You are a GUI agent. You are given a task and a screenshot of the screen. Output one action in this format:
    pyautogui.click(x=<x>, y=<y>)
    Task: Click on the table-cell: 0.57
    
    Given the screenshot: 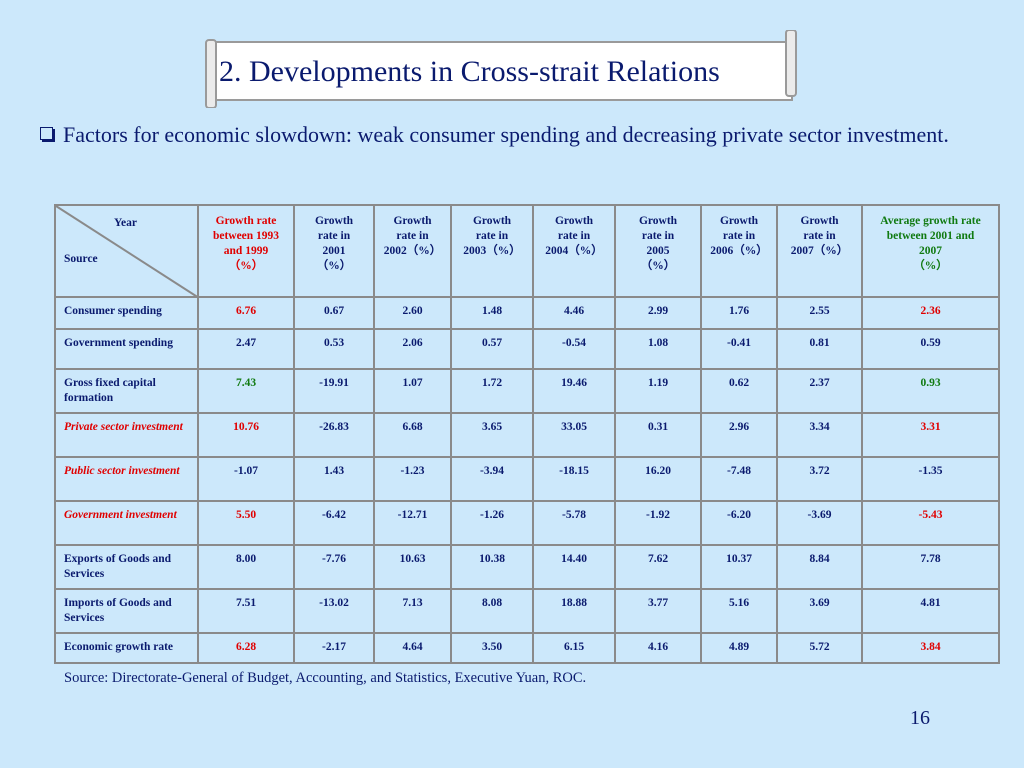 What is the action you would take?
    pyautogui.click(x=492, y=349)
    